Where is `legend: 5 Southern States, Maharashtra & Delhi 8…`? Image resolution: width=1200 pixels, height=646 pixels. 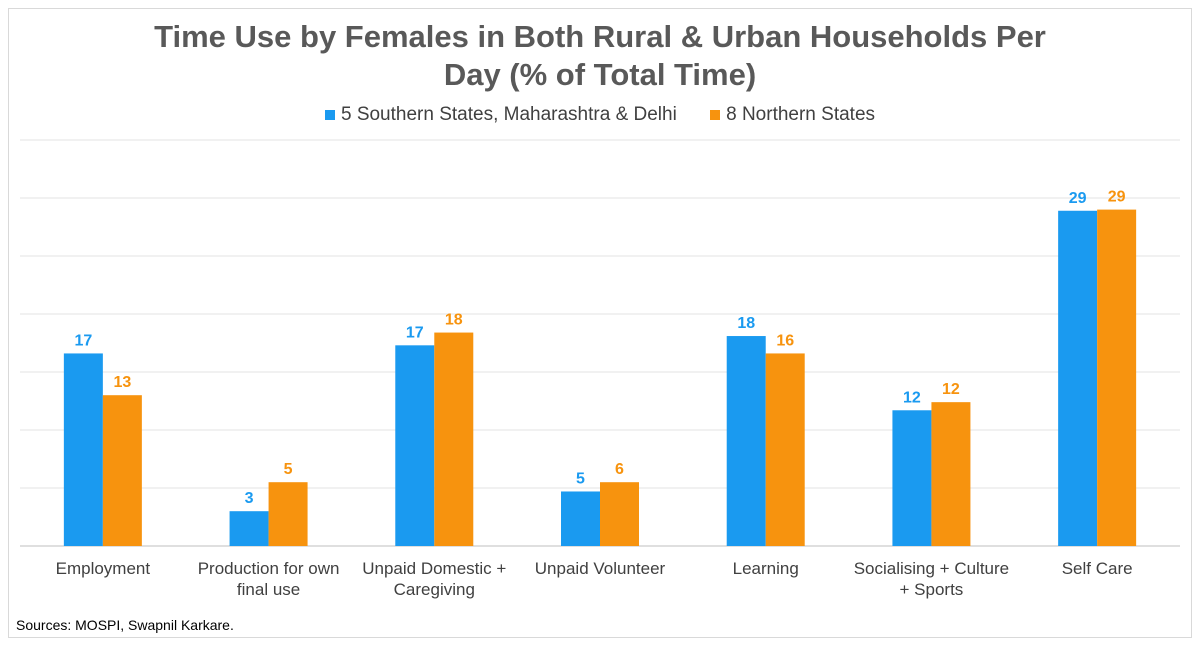 legend: 5 Southern States, Maharashtra & Delhi 8… is located at coordinates (600, 115).